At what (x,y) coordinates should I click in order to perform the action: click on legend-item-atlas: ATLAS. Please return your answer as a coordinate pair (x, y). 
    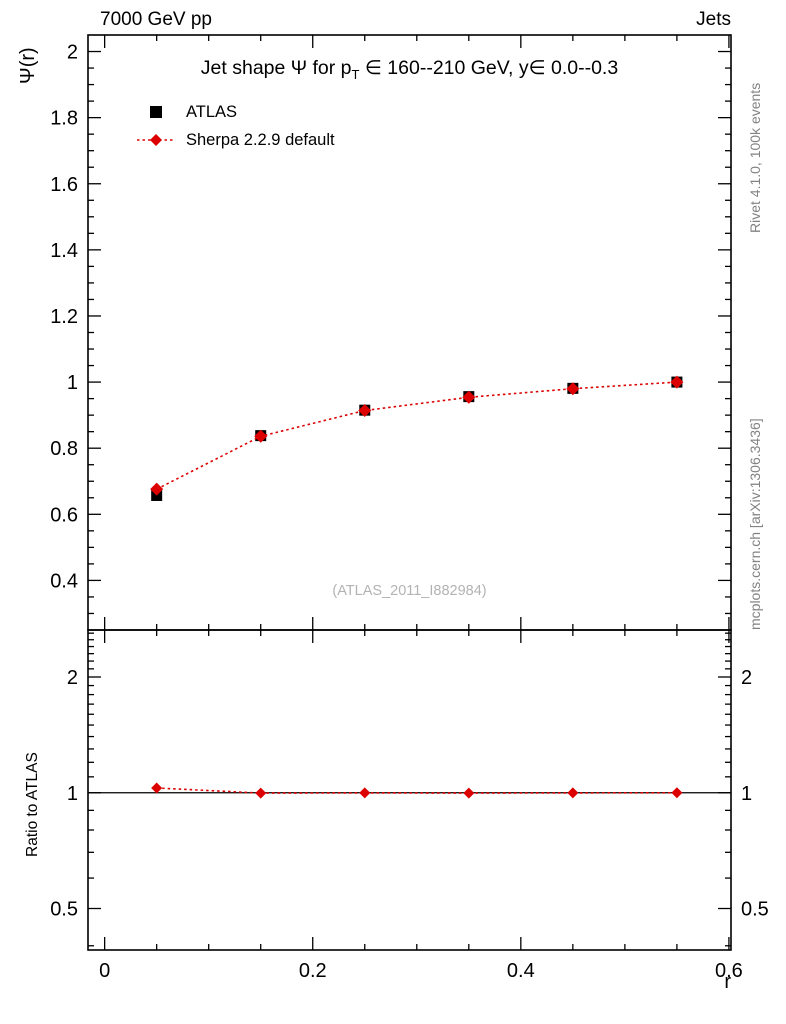
    Looking at the image, I should click on (236, 112).